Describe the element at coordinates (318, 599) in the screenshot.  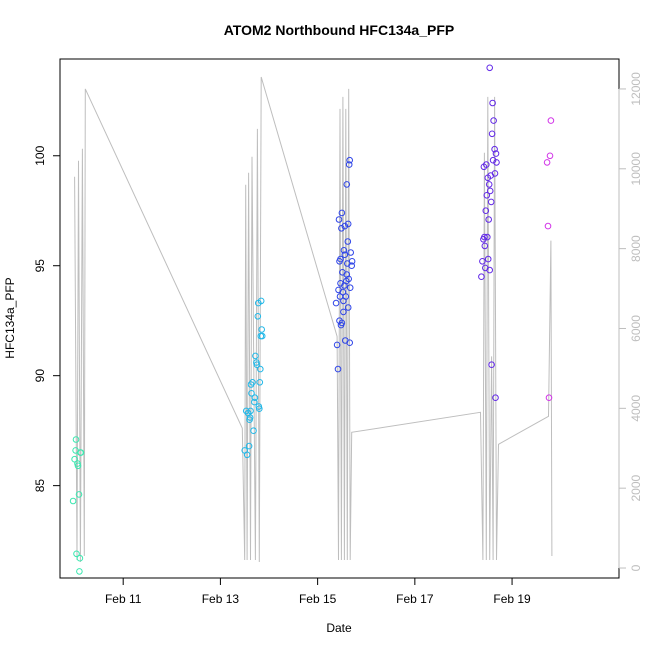
I see `x-tick-label: Feb 15` at that location.